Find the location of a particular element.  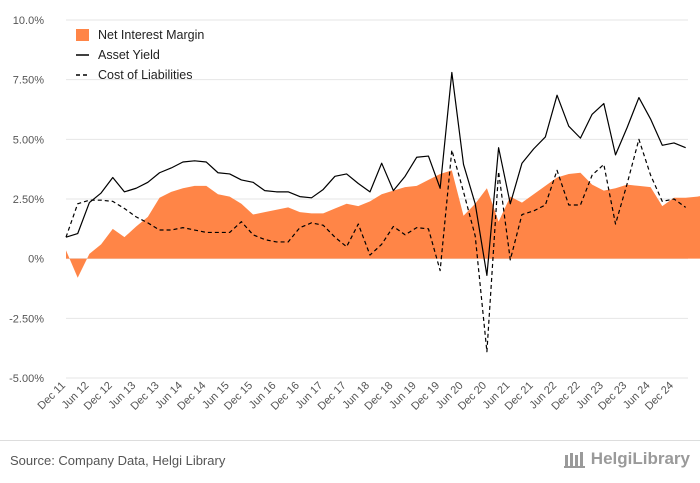

brand-name: HelgiLibrary is located at coordinates (640, 458).